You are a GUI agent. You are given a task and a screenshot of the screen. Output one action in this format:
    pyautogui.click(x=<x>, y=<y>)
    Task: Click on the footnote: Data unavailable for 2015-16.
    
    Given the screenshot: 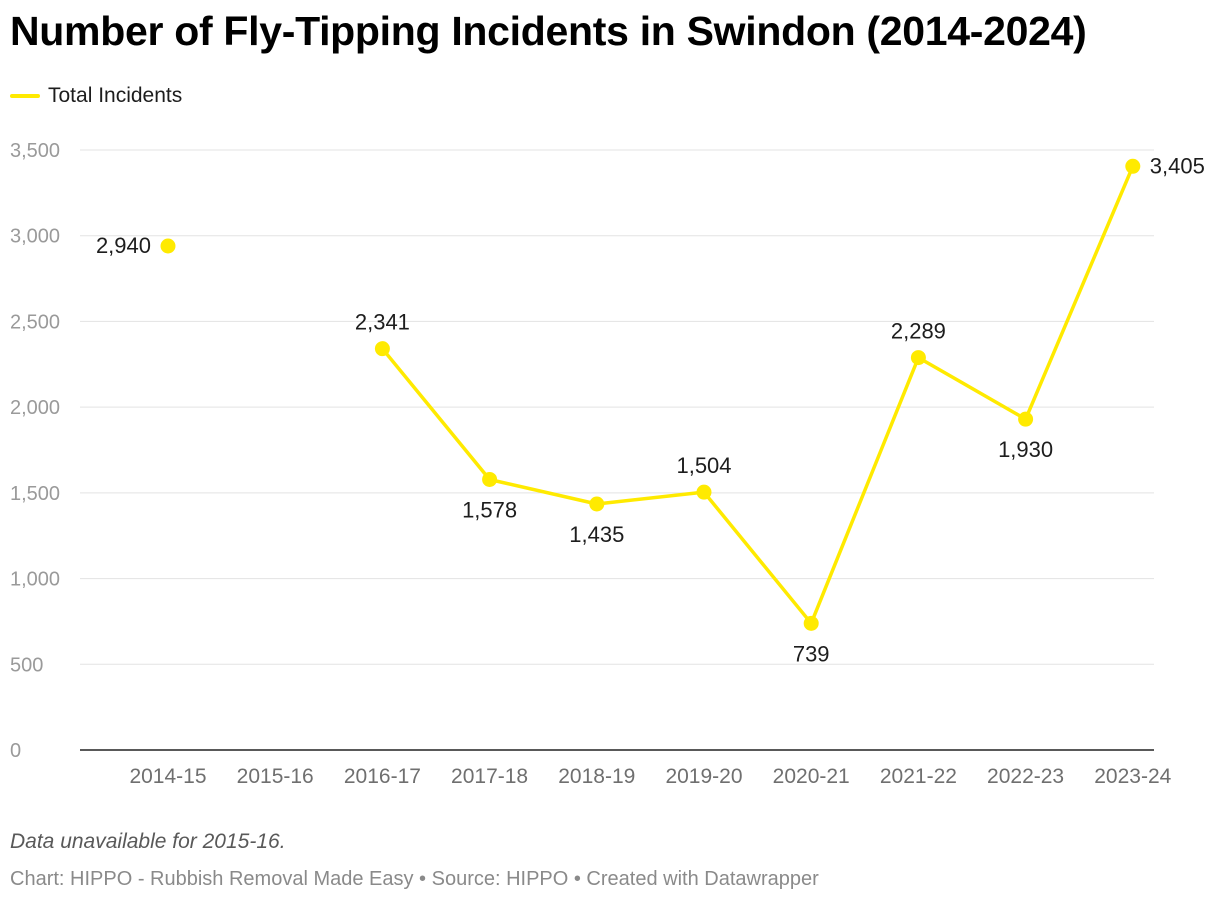 What is the action you would take?
    pyautogui.click(x=148, y=841)
    